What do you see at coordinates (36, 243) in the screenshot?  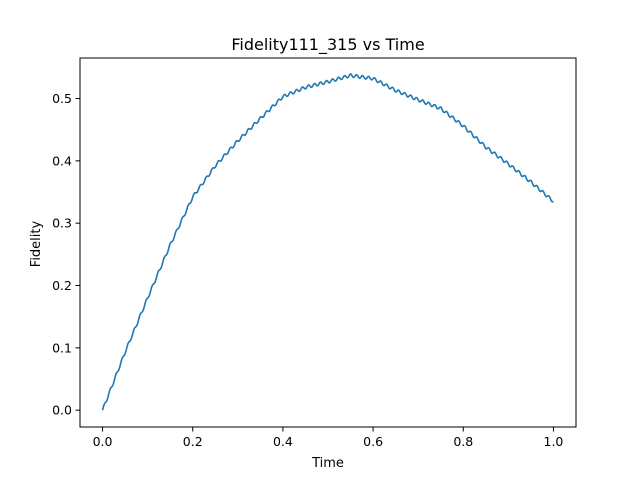 I see `y-axis-label: Fidelity` at bounding box center [36, 243].